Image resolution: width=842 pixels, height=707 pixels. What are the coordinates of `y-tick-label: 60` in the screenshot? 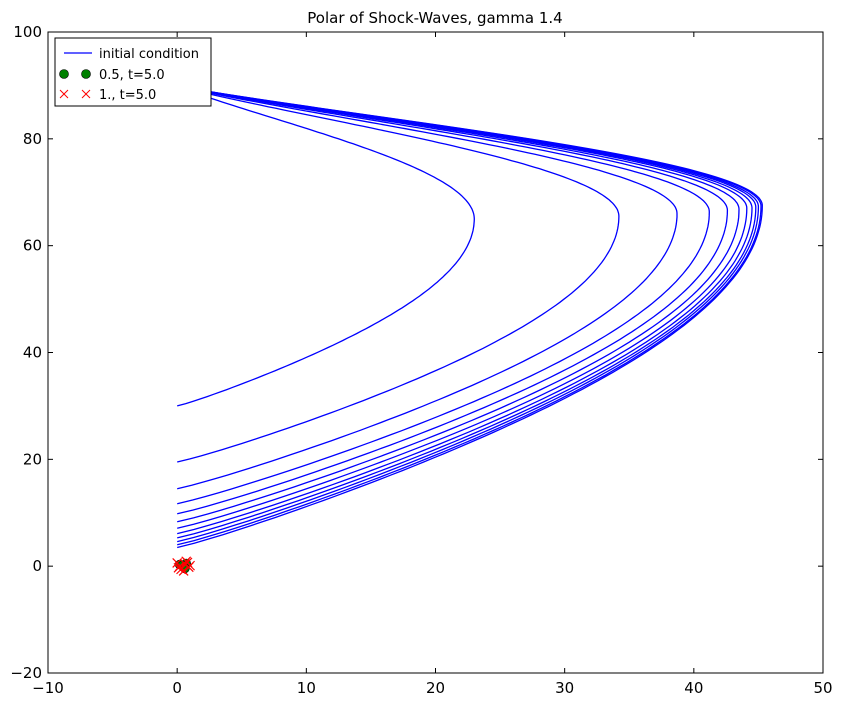 It's located at (32, 246).